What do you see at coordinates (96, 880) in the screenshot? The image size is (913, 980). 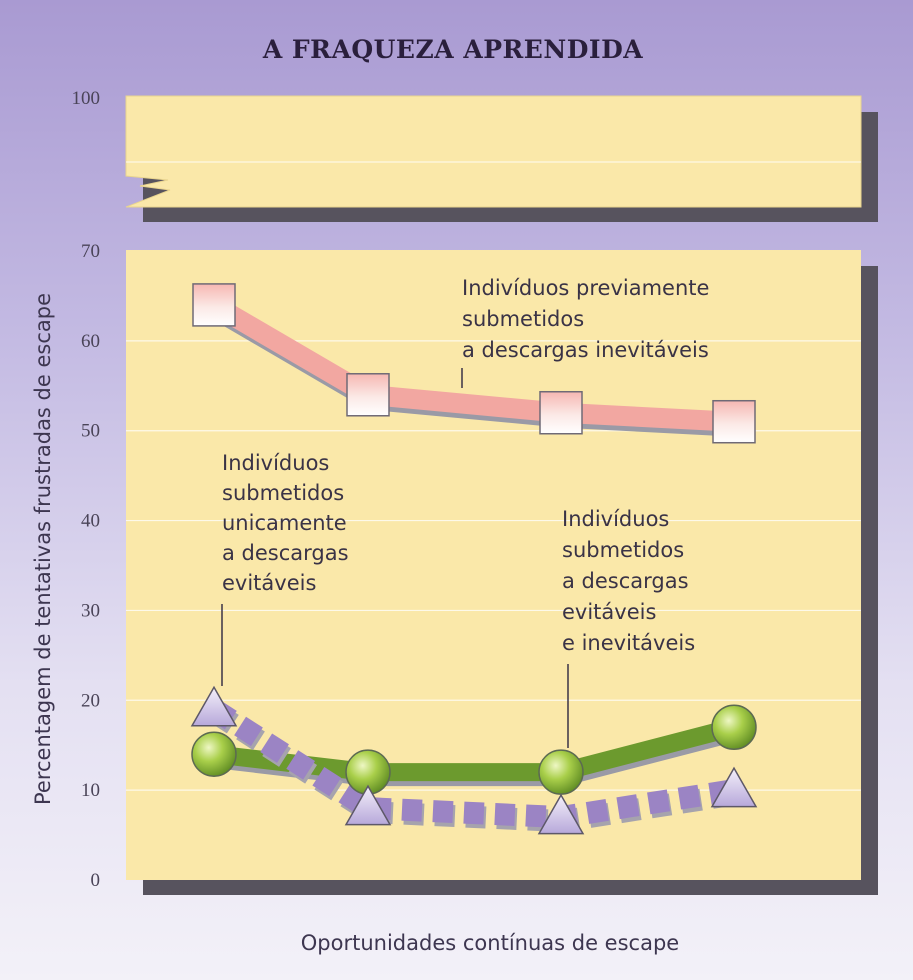 I see `y-tick-label: 0` at bounding box center [96, 880].